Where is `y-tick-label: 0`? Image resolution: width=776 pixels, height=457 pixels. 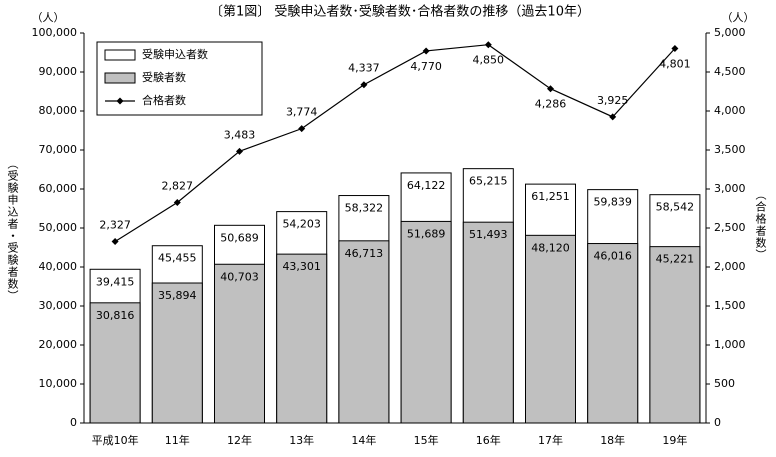
y-tick-label: 0 is located at coordinates (73, 422).